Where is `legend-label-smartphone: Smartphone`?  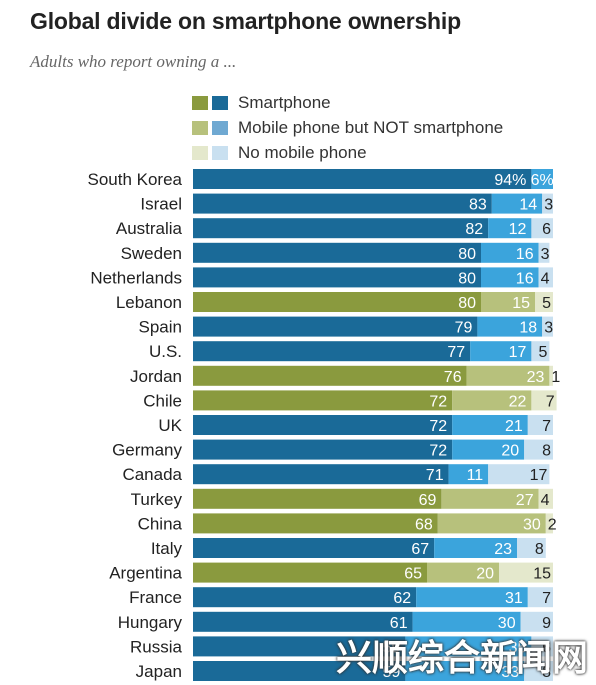
legend-label-smartphone: Smartphone is located at coordinates (284, 102).